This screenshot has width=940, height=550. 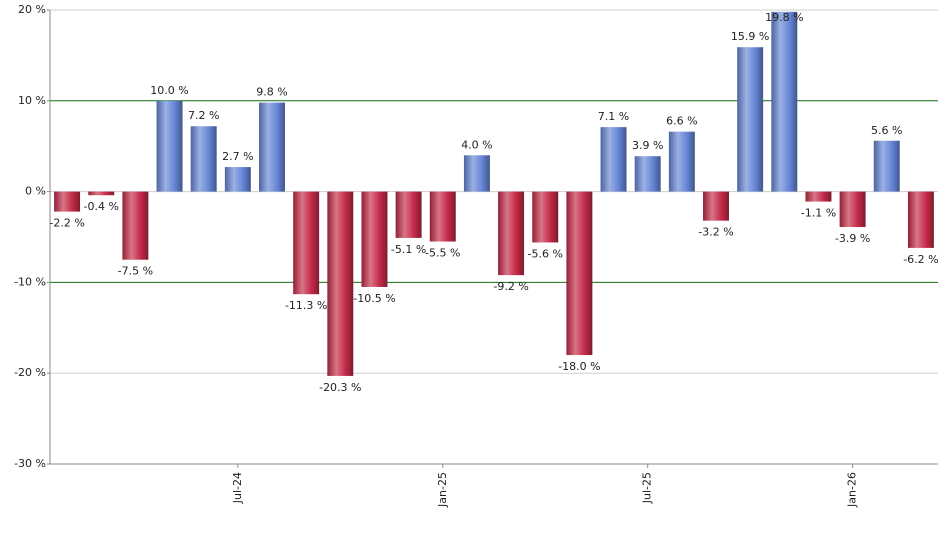 I want to click on value-label: -0.4 %, so click(x=101, y=206).